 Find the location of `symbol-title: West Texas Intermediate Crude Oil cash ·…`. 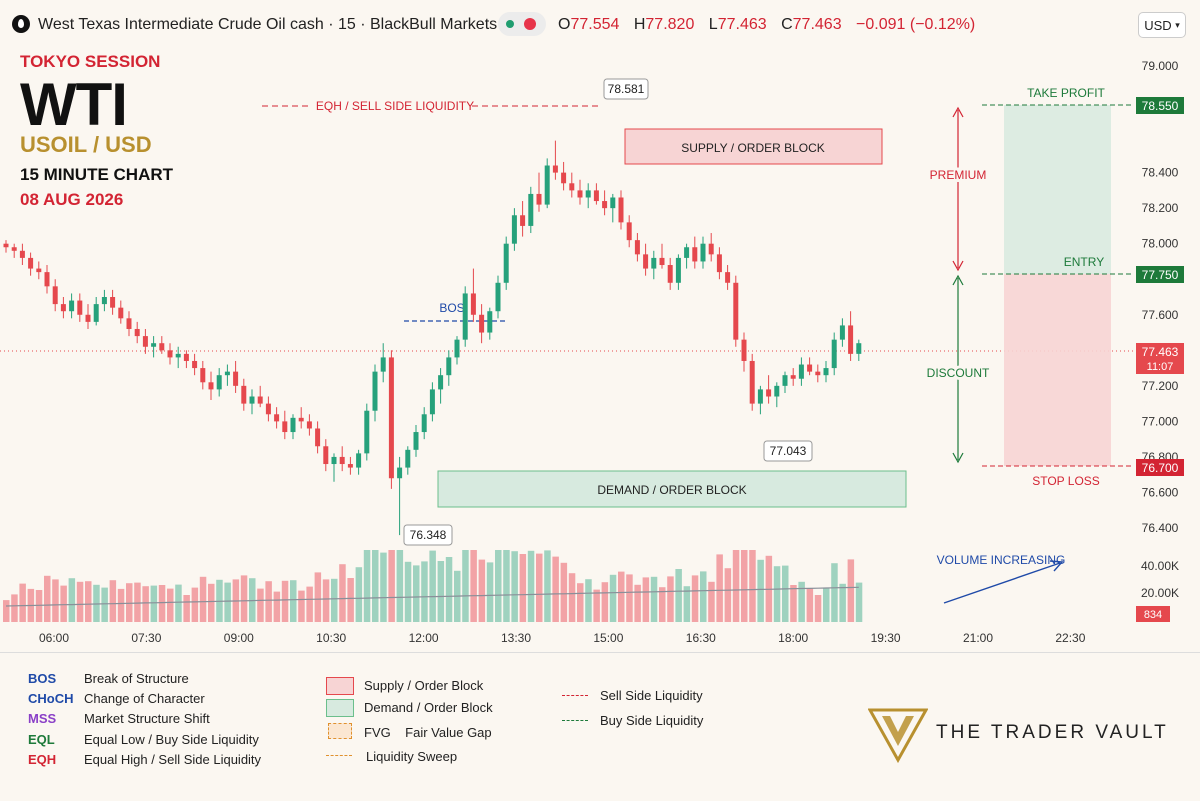

symbol-title: West Texas Intermediate Crude Oil cash ·… is located at coordinates (268, 24).